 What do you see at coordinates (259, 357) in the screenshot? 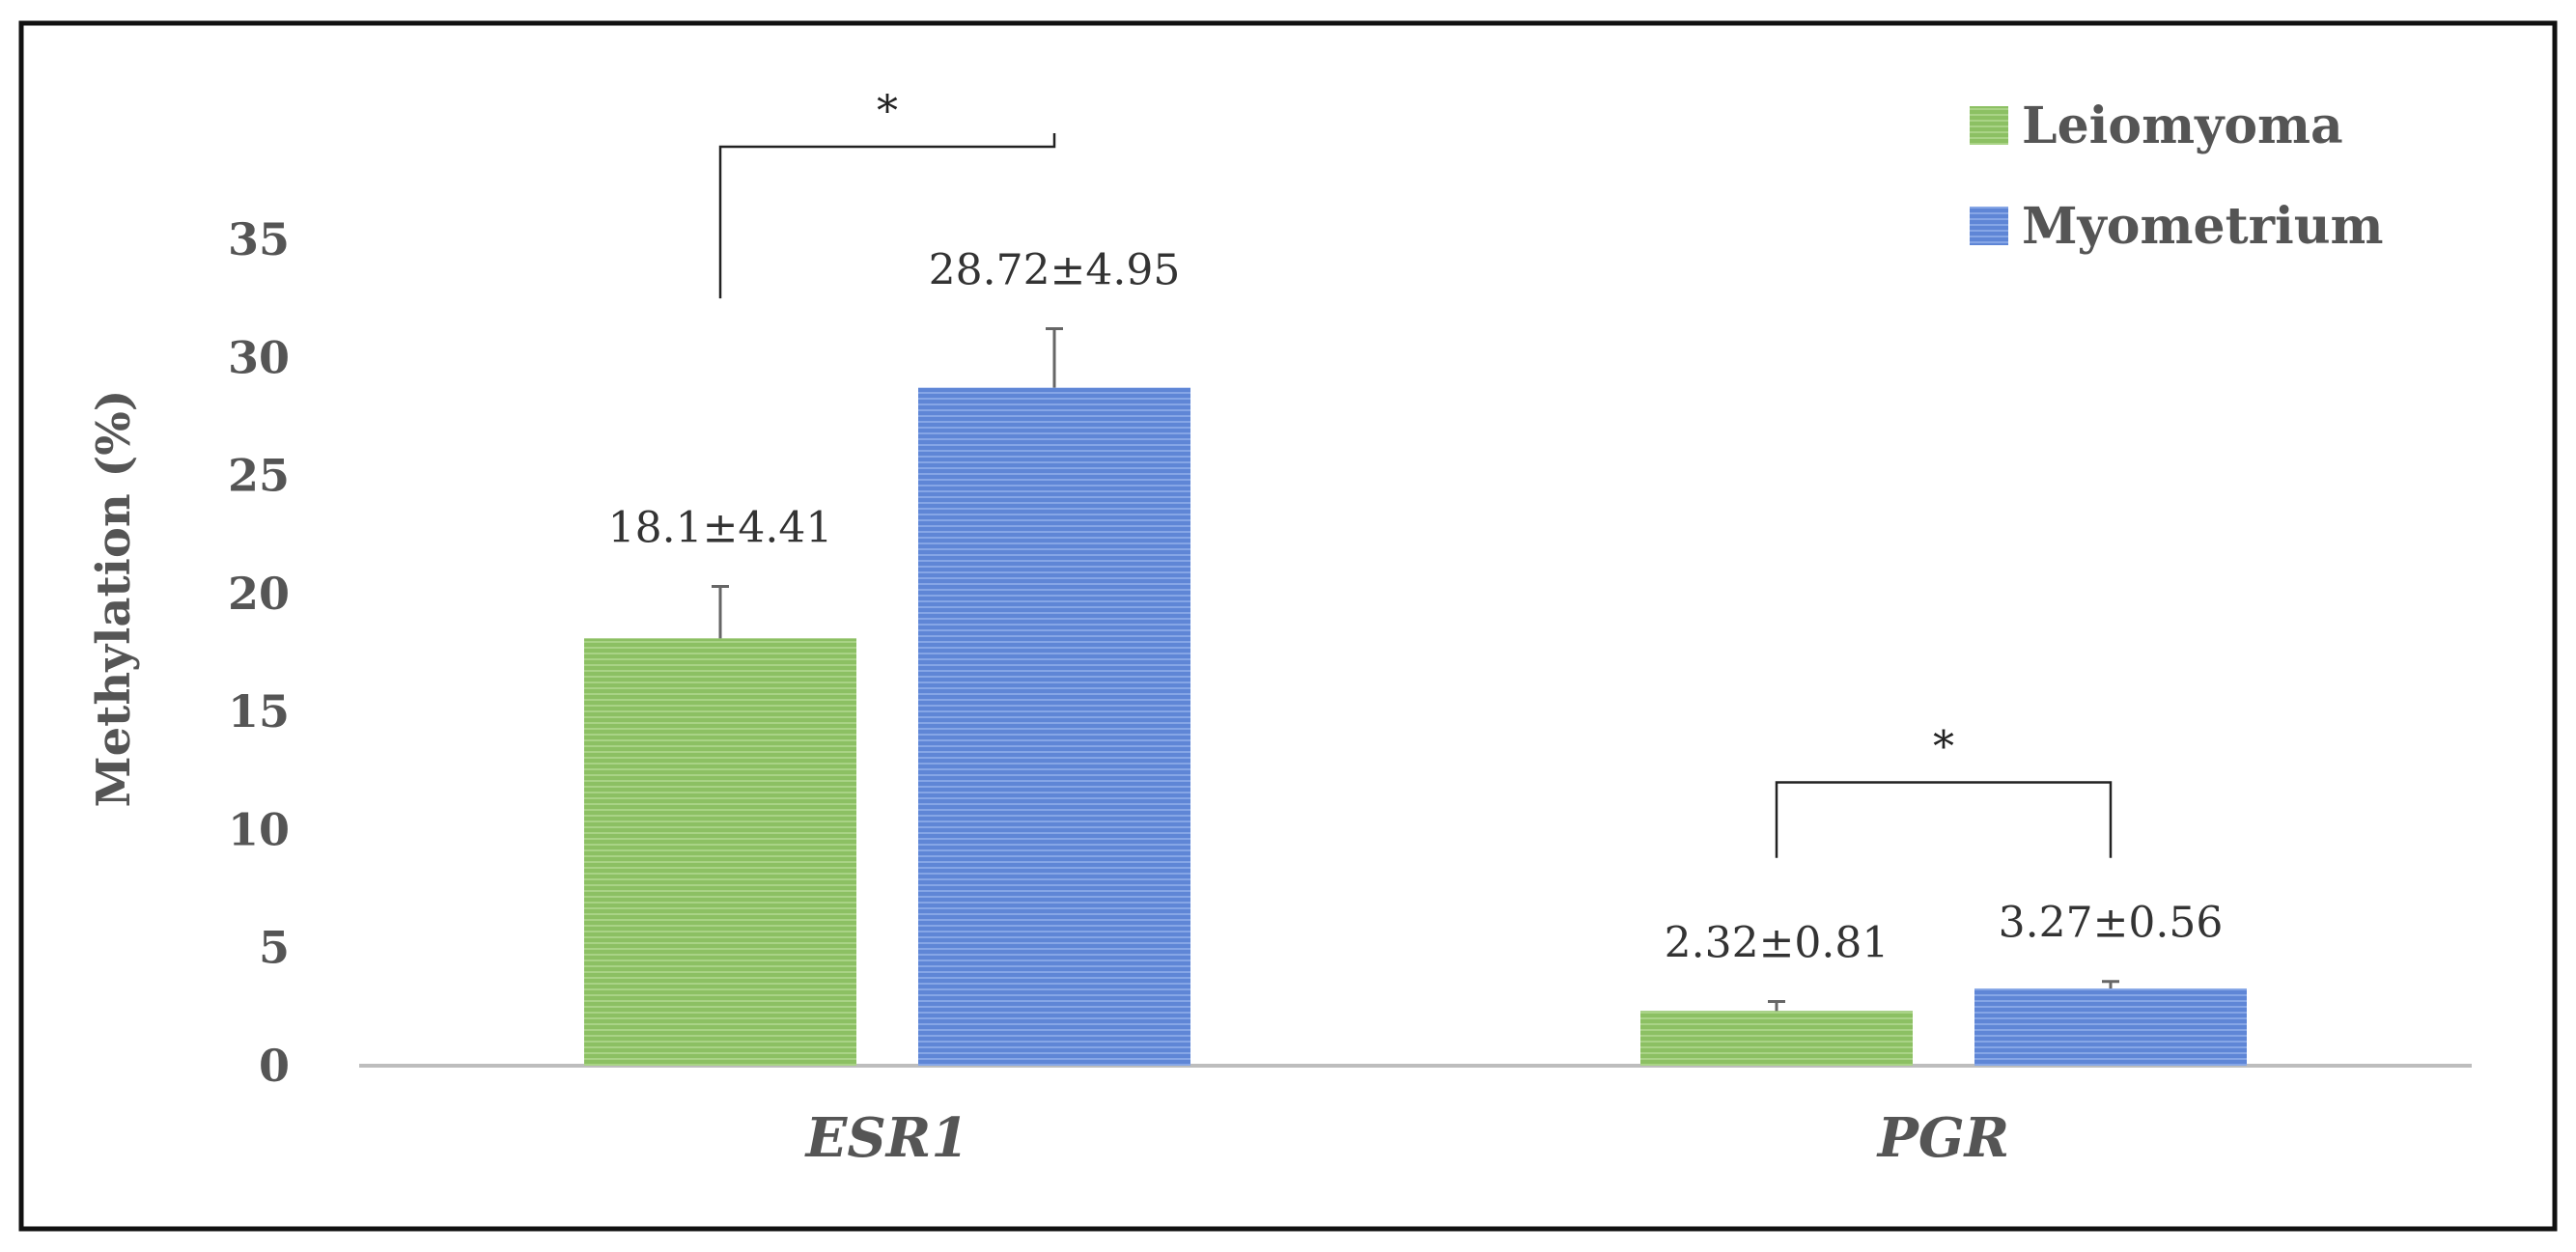
I see `y-tick-label: 30` at bounding box center [259, 357].